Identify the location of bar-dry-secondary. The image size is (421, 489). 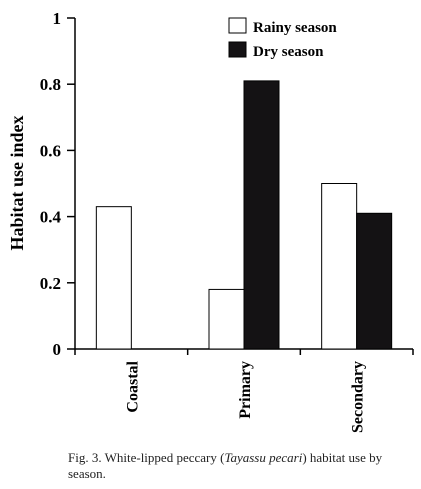
(374, 281).